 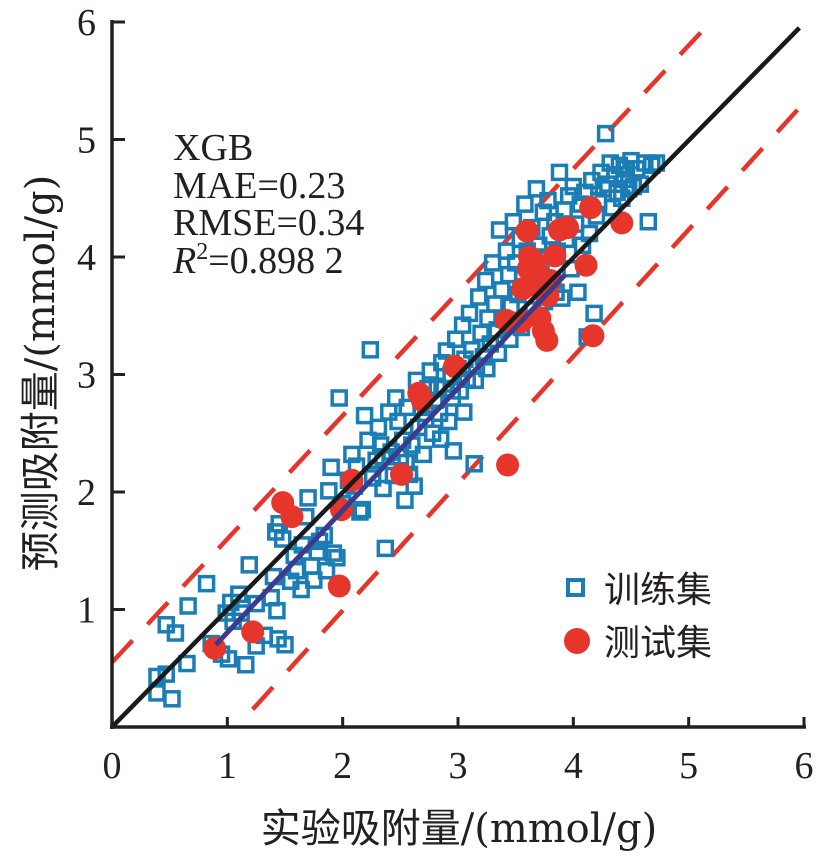 I want to click on rmse-text: RMSE=0.34, so click(x=268, y=223).